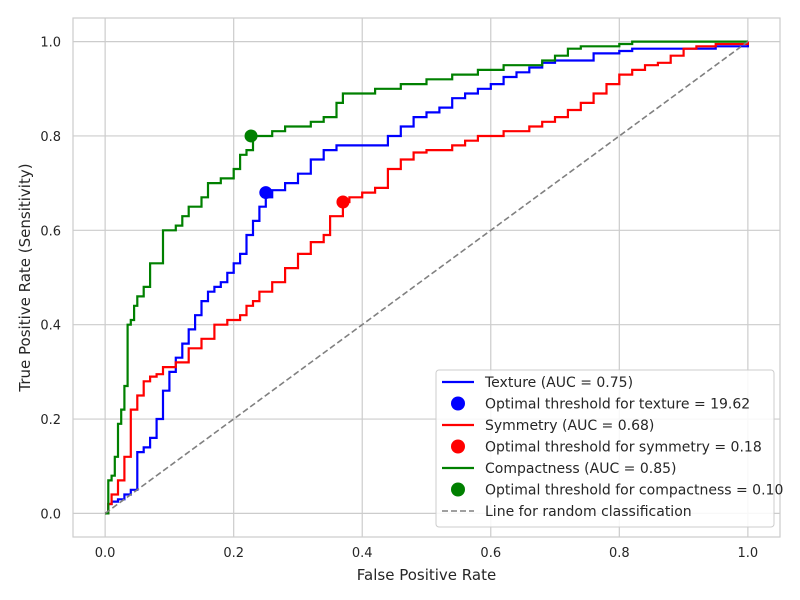  What do you see at coordinates (426, 553) in the screenshot?
I see `x-tick-labels: 0.0 0.2 0.4 0.6 0.8 1.0` at bounding box center [426, 553].